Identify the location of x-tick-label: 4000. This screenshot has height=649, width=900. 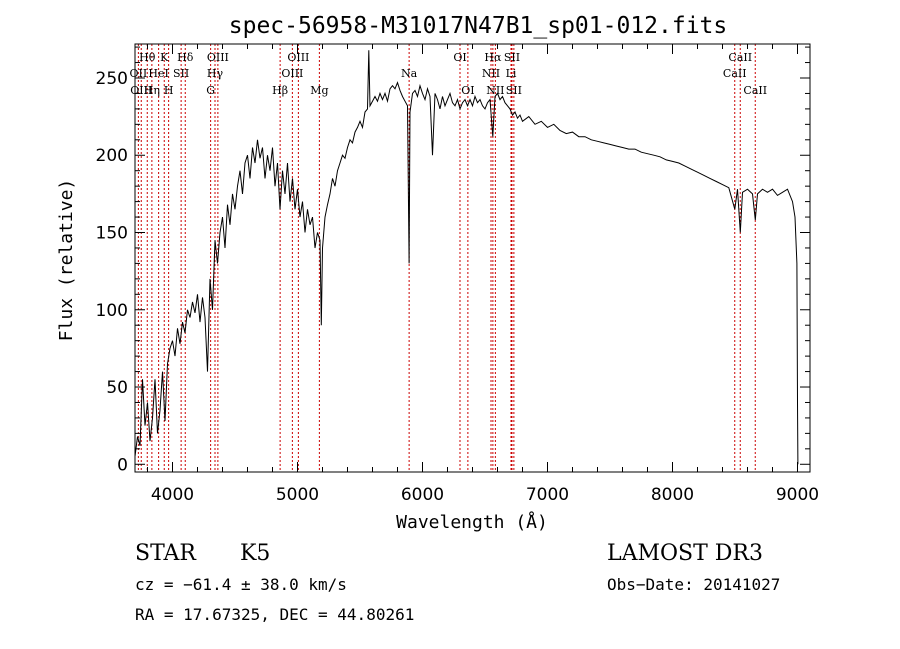
(172, 495).